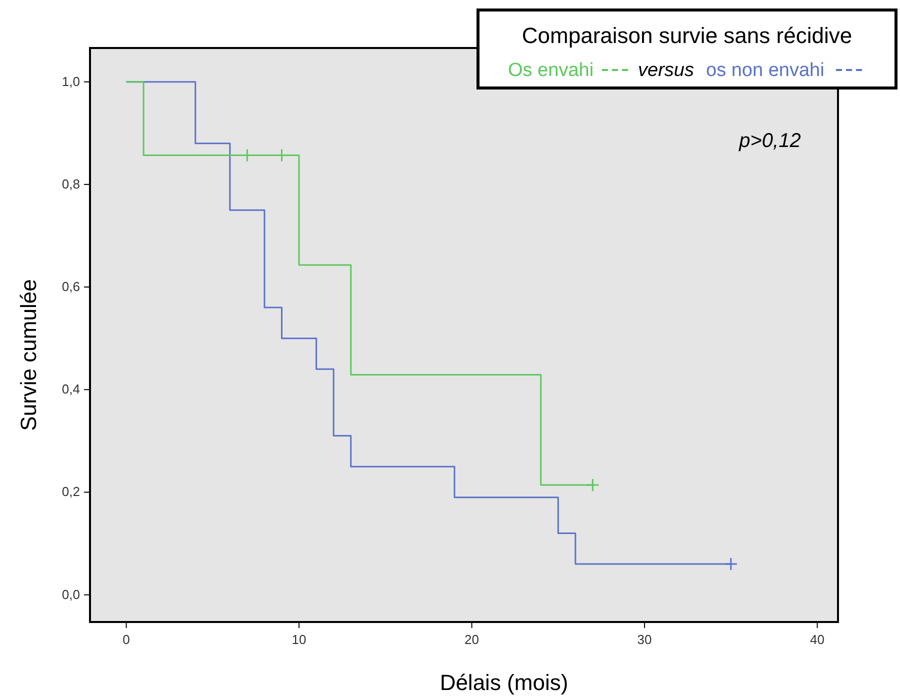 This screenshot has height=700, width=900. What do you see at coordinates (71, 81) in the screenshot?
I see `y-tick-label: 1,0` at bounding box center [71, 81].